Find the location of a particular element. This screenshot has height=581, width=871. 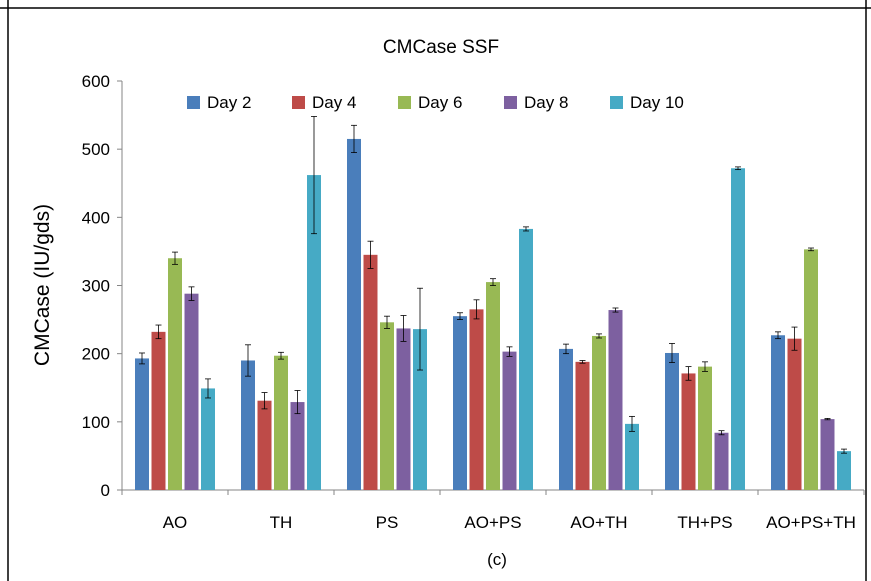

legend: Day 2 Day 4 Day 6 Day 8 Day 10 is located at coordinates (435, 102).